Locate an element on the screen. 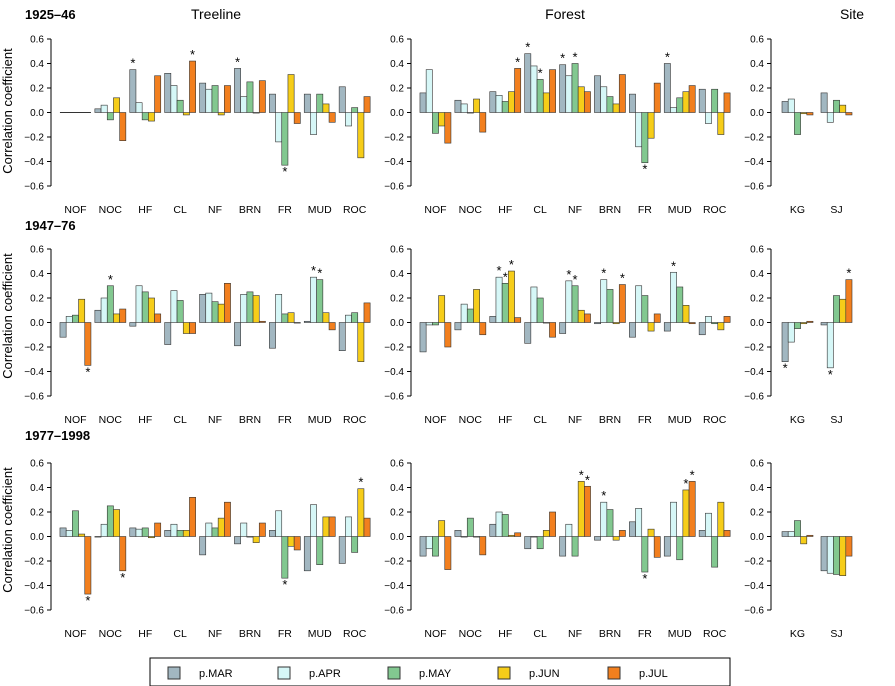 The image size is (895, 686). bar-fr-p-mar is located at coordinates (272, 335).